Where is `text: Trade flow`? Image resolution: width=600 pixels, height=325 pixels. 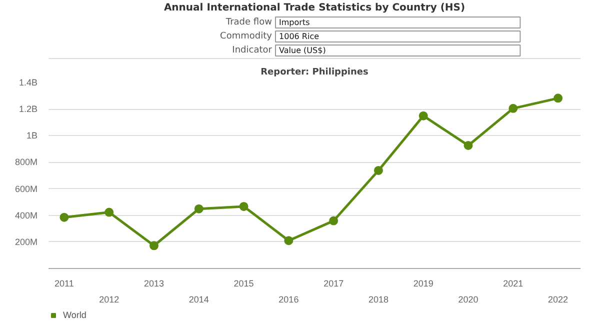 text: Trade flow is located at coordinates (248, 23).